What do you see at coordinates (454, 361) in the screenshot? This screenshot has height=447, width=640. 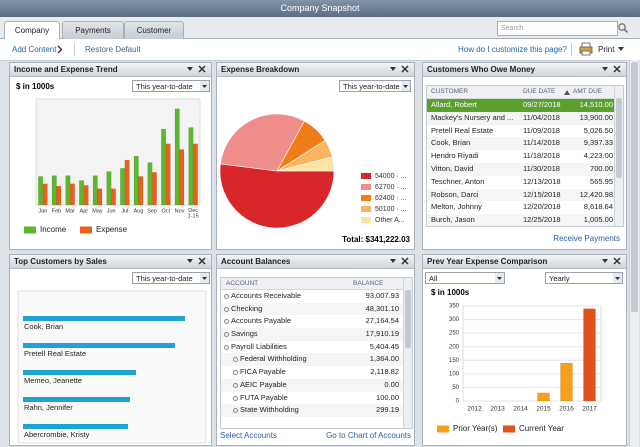 I see `y-tick-label: 150` at bounding box center [454, 361].